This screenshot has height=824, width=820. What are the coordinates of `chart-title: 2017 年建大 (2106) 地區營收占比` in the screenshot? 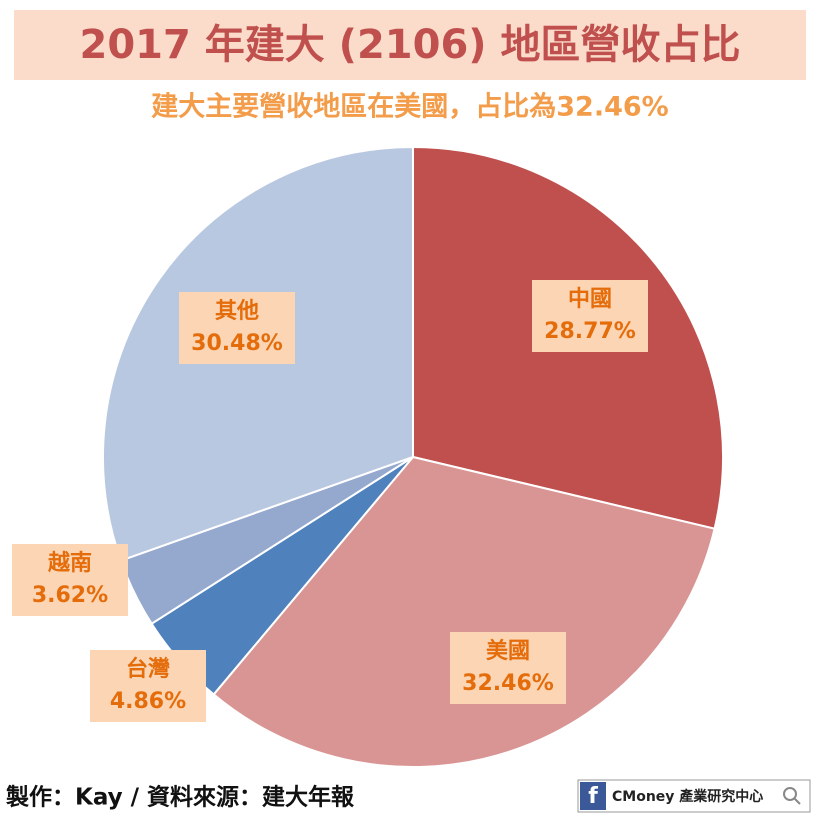 It's located at (410, 45).